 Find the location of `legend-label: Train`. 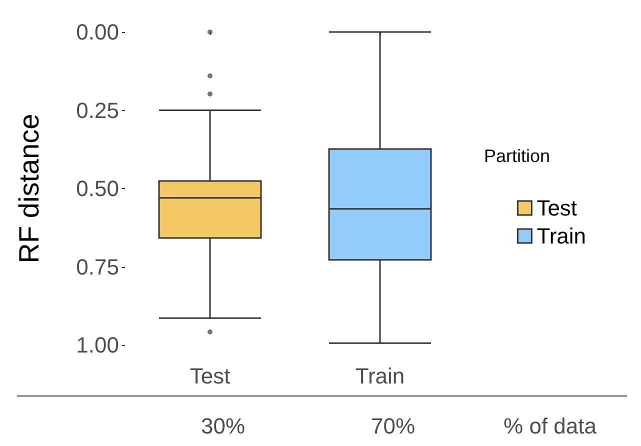

legend-label: Train is located at coordinates (561, 236).